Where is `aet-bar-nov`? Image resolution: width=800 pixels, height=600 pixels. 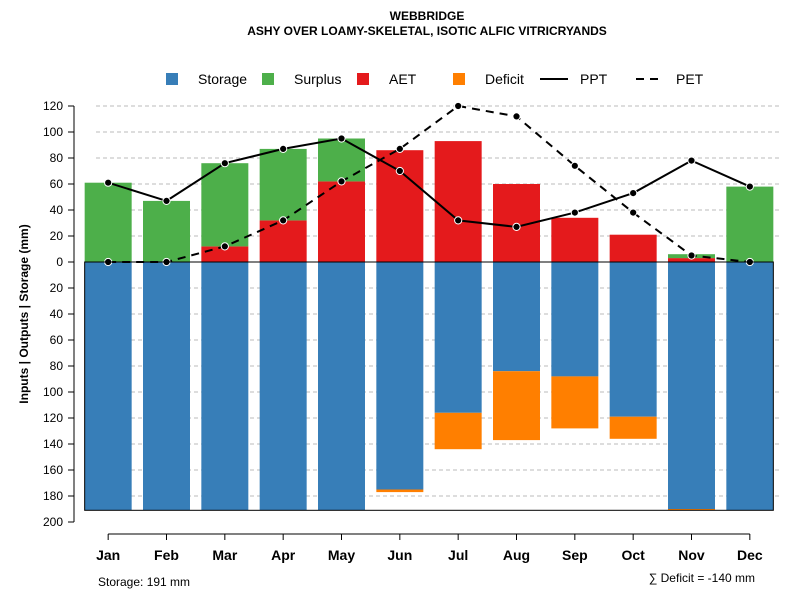 aet-bar-nov is located at coordinates (691, 260).